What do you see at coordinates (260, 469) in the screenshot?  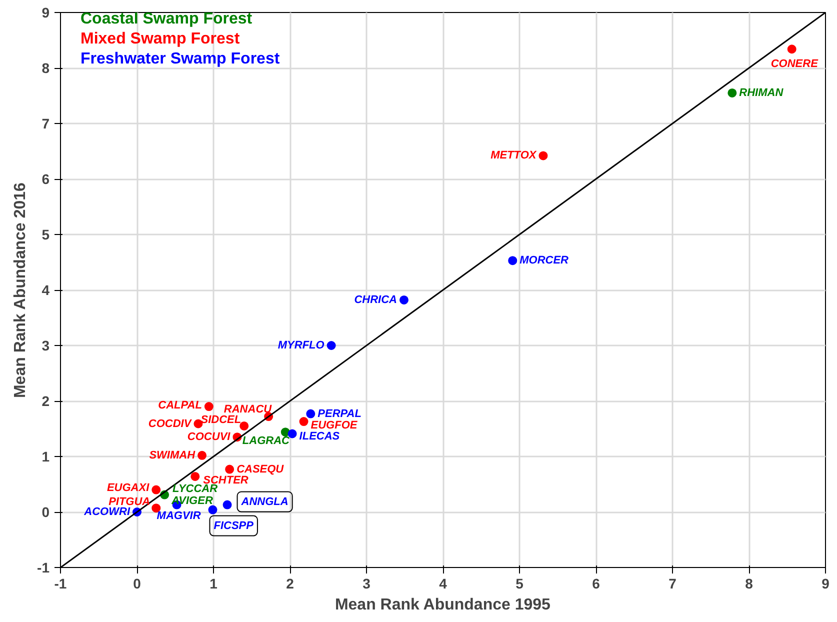 I see `annotation: CASEQU` at bounding box center [260, 469].